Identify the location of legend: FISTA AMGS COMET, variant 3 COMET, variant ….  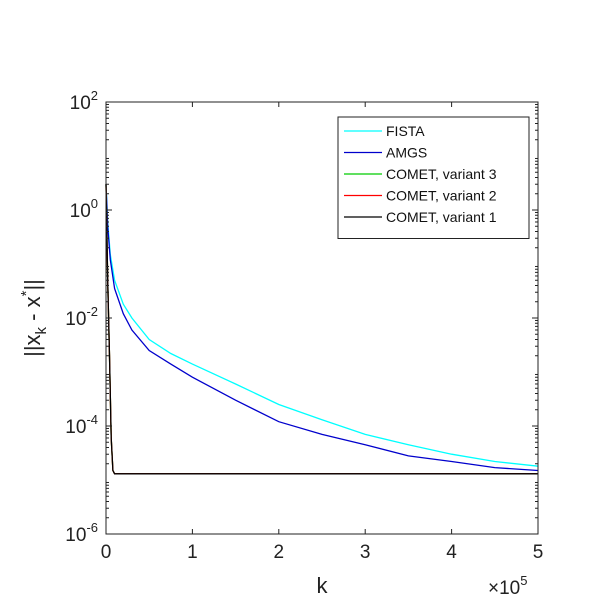
(433, 177).